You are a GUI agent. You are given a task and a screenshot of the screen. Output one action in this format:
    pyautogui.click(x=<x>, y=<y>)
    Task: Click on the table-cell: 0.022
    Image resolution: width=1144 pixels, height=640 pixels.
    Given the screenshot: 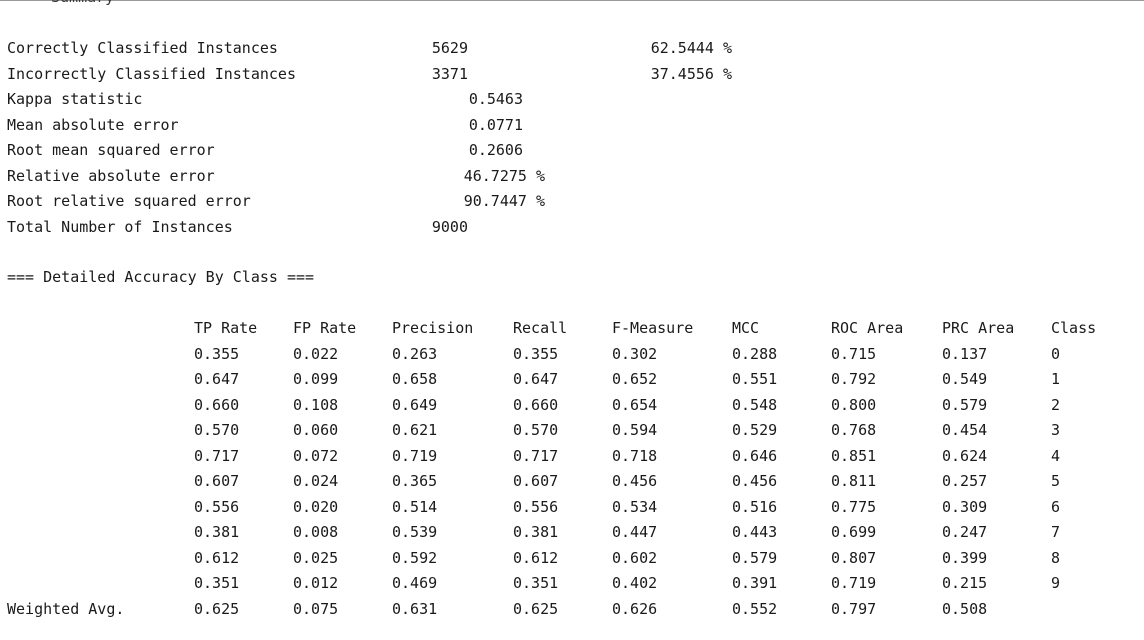 What is the action you would take?
    pyautogui.click(x=316, y=353)
    